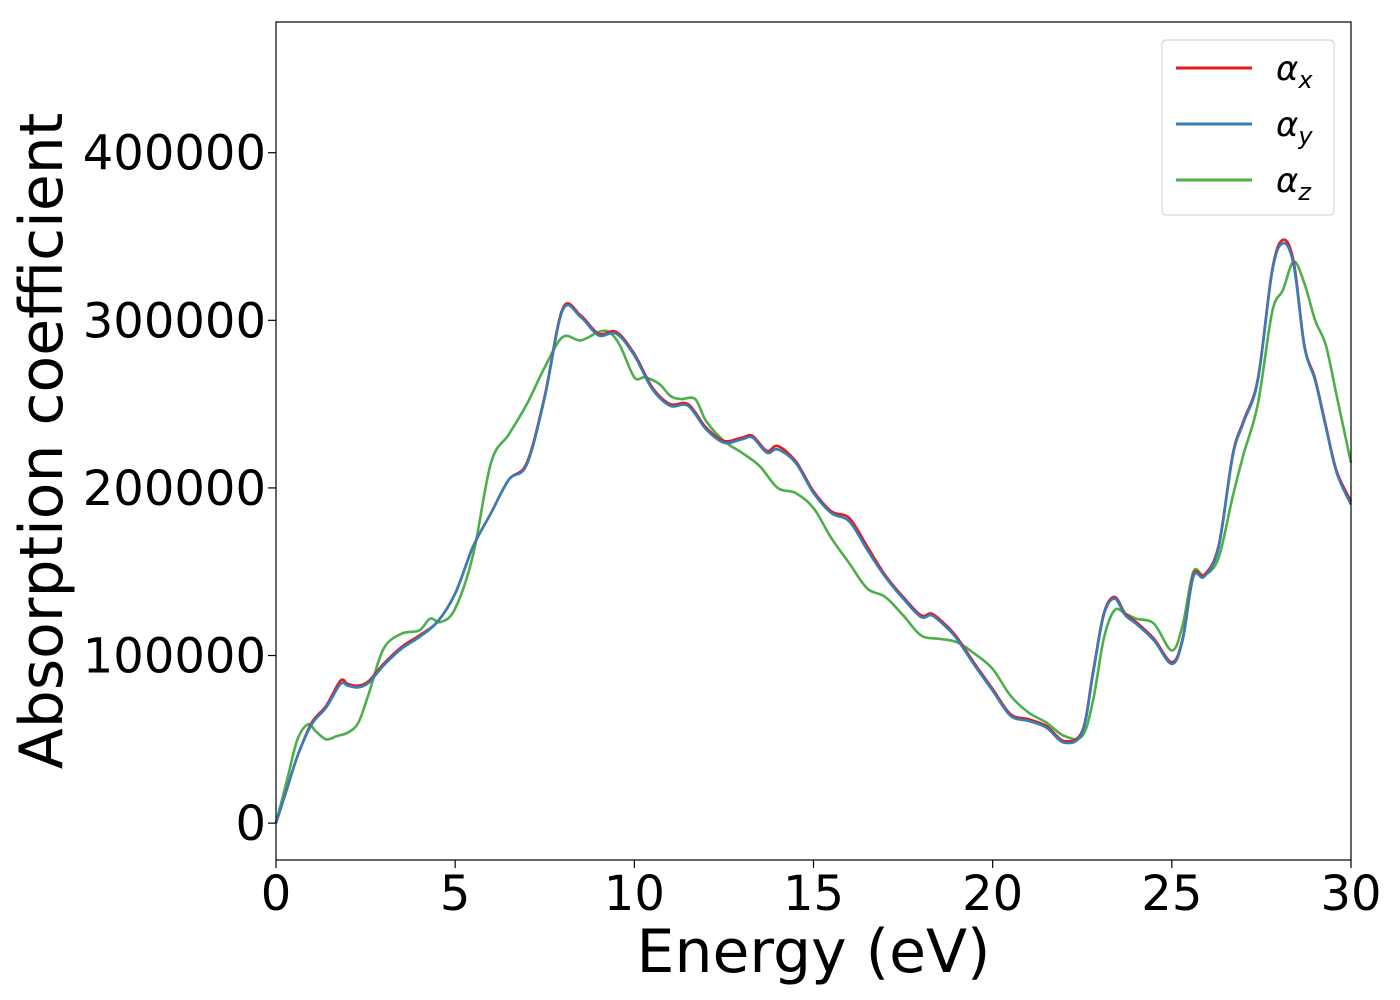 The height and width of the screenshot is (1000, 1400). Describe the element at coordinates (174, 489) in the screenshot. I see `y-tick-label: 200000` at that location.